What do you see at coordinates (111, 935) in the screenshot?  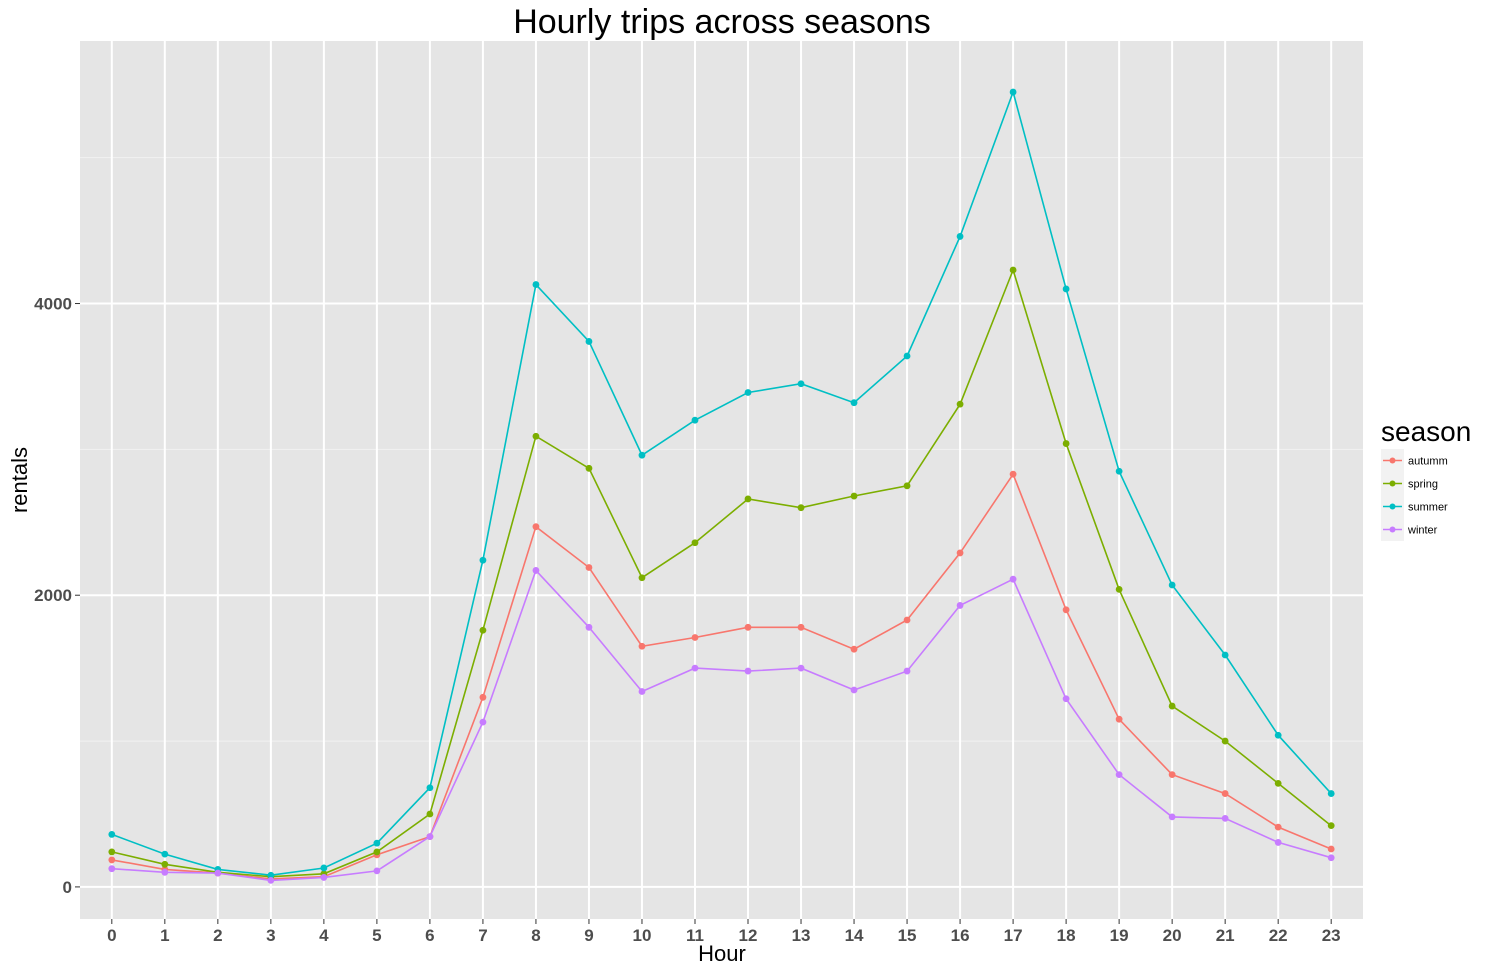 I see `x-tick-label: 0` at bounding box center [111, 935].